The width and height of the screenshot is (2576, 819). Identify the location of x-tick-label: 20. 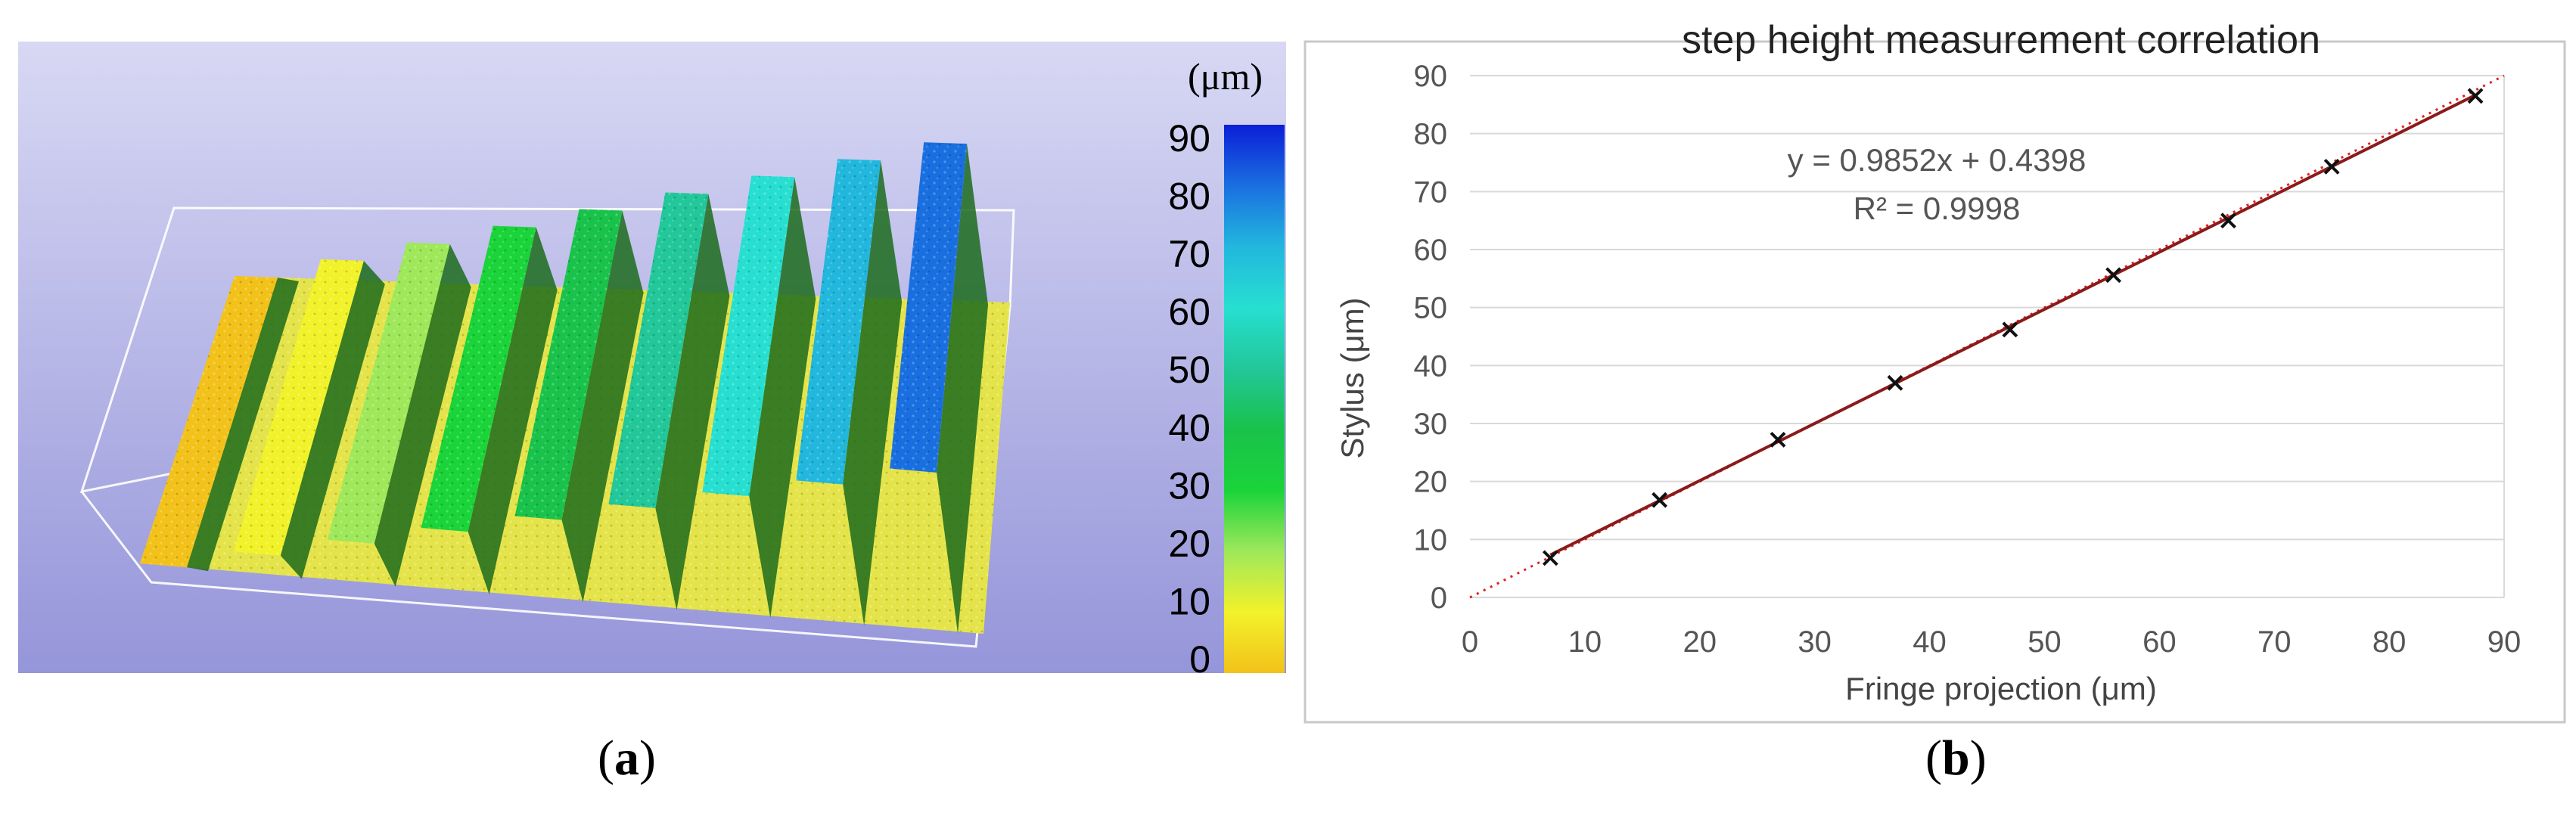
(1700, 642).